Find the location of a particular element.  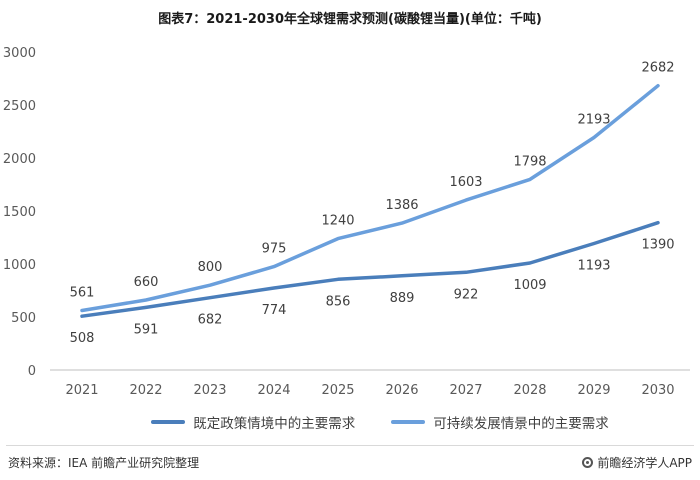

x-tick-label: 2021 is located at coordinates (81, 390).